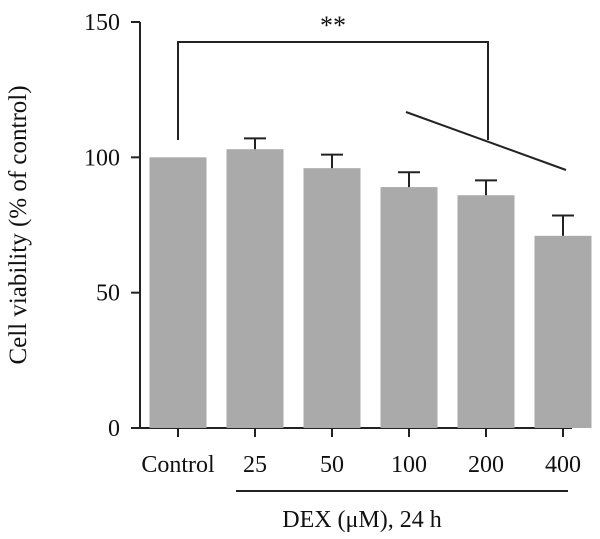 This screenshot has width=600, height=539. Describe the element at coordinates (333, 25) in the screenshot. I see `significance-marker: **` at that location.